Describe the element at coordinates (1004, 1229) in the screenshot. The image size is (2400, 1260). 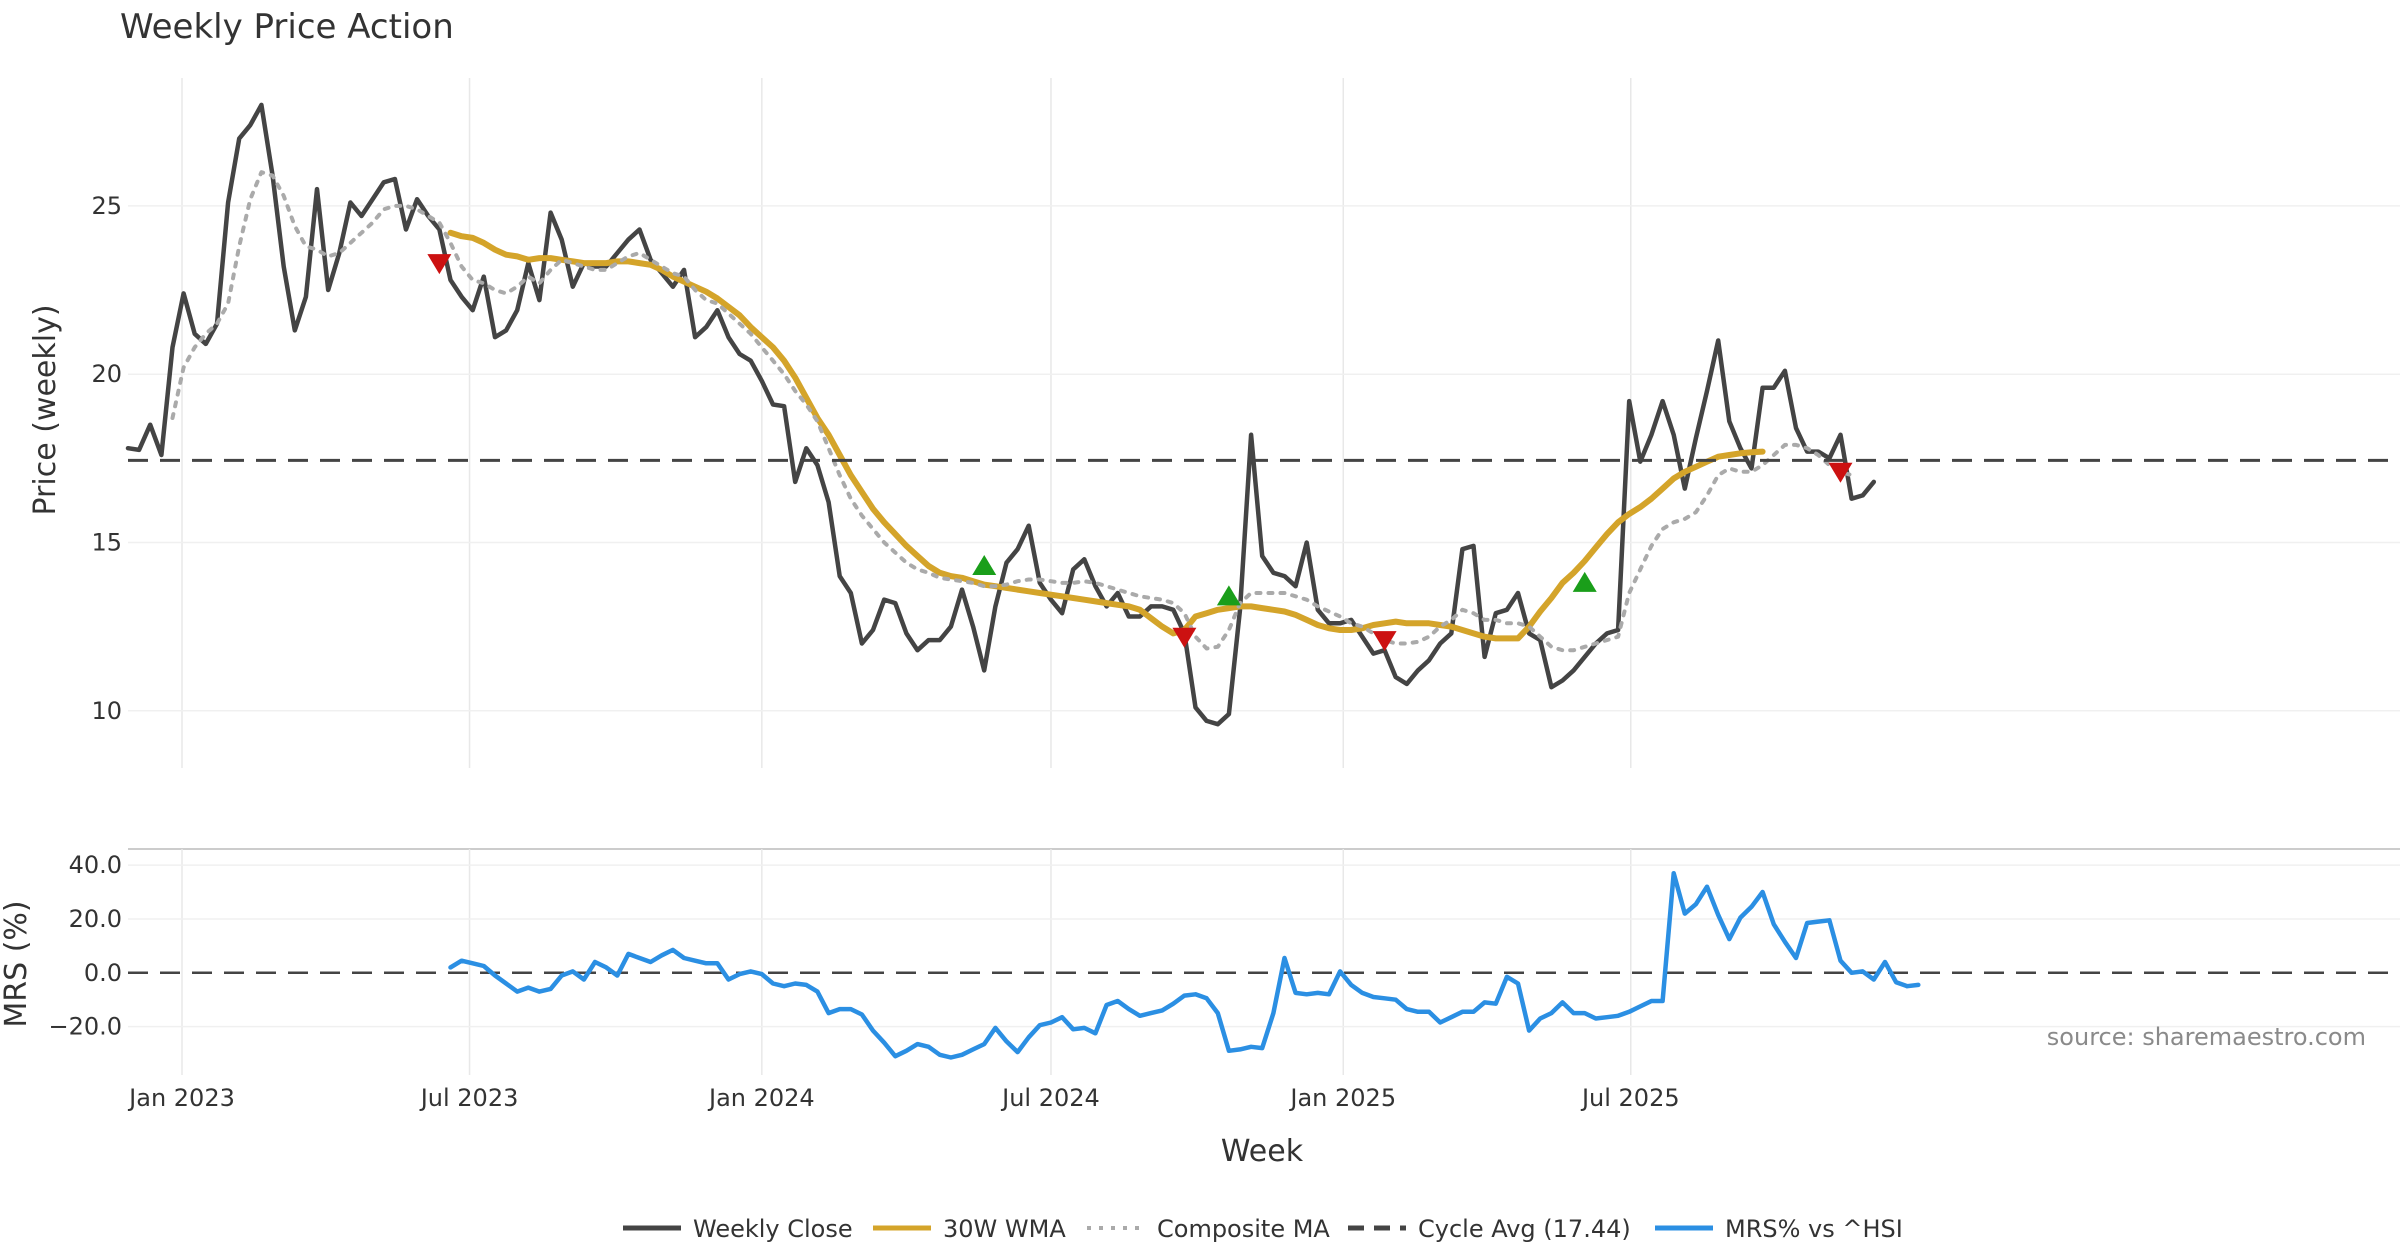
I see `legend-label: 30W WMA` at that location.